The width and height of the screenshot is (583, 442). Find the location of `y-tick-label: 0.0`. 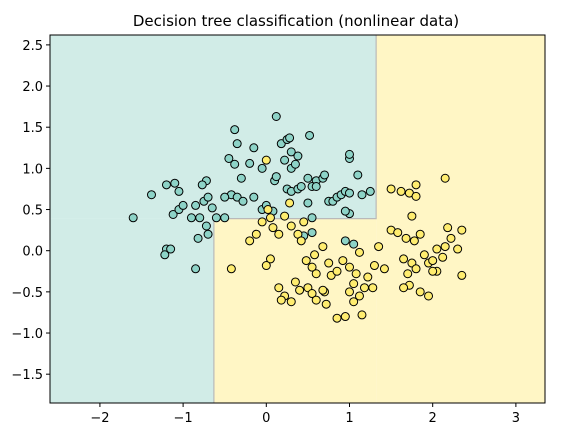

y-tick-label: 0.0 is located at coordinates (32, 252).